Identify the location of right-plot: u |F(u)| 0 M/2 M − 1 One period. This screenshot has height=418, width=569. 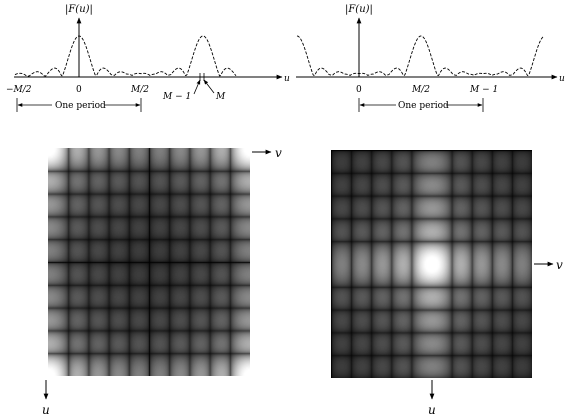
(430, 58).